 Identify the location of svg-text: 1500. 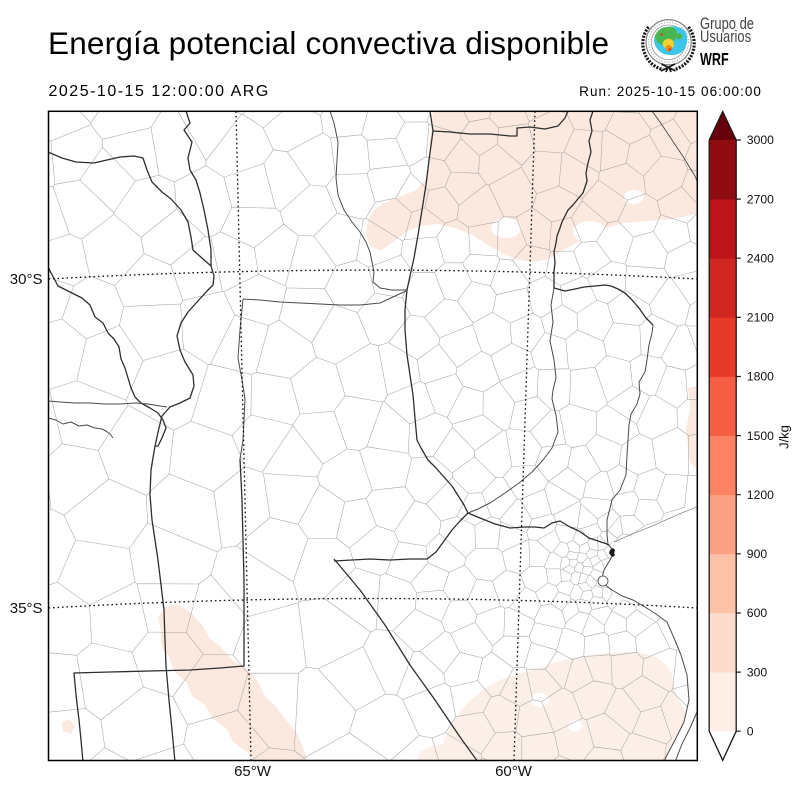
(760, 436).